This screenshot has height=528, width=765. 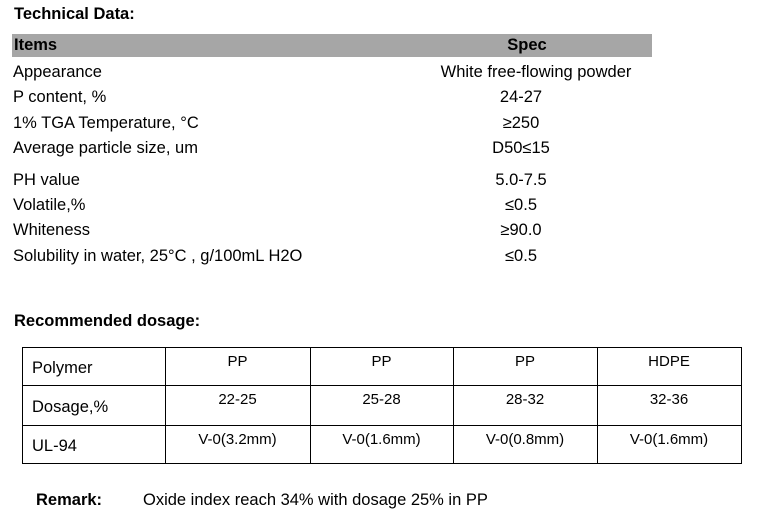 What do you see at coordinates (527, 45) in the screenshot?
I see `column-header: Spec` at bounding box center [527, 45].